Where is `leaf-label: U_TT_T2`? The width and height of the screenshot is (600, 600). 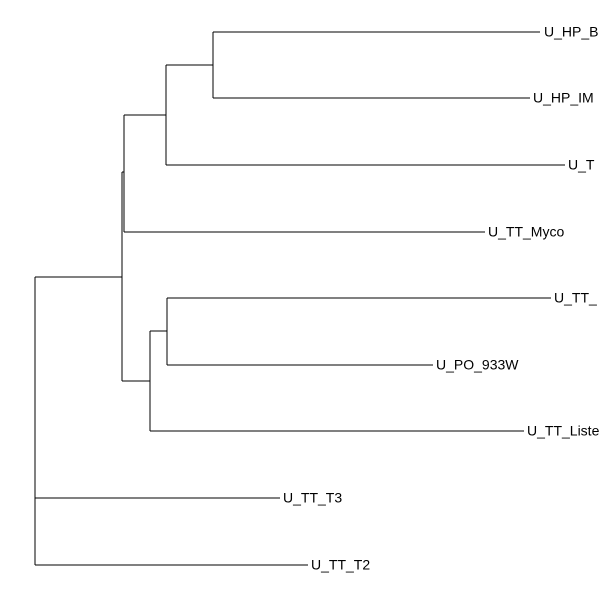 leaf-label: U_TT_T2 is located at coordinates (340, 565).